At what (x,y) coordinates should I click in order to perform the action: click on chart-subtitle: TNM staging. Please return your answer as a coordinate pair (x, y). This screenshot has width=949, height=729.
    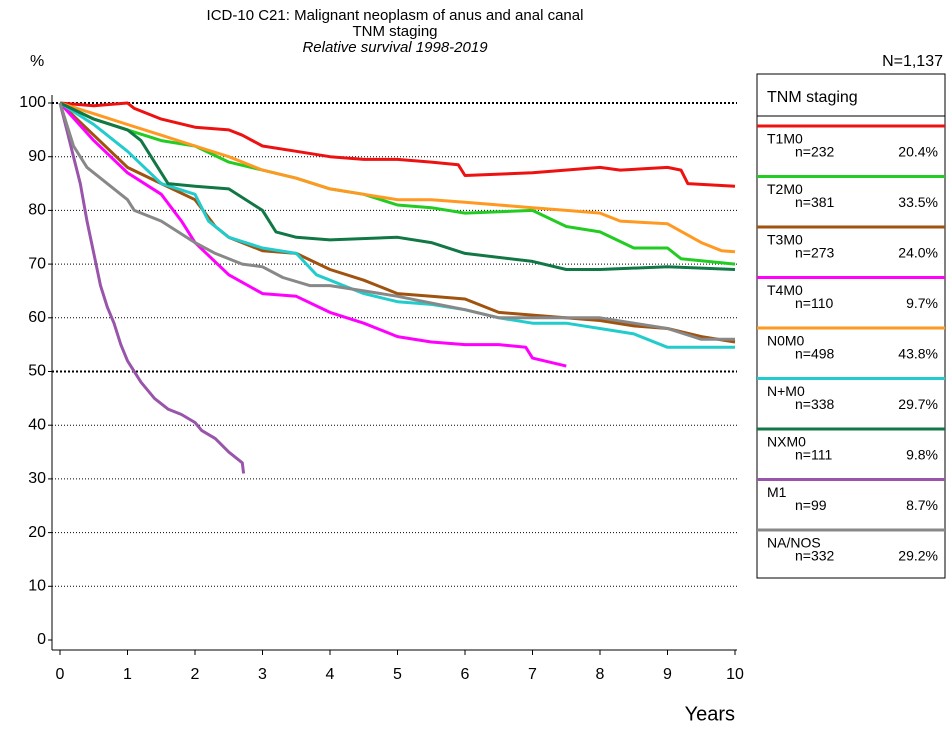
    Looking at the image, I should click on (394, 31).